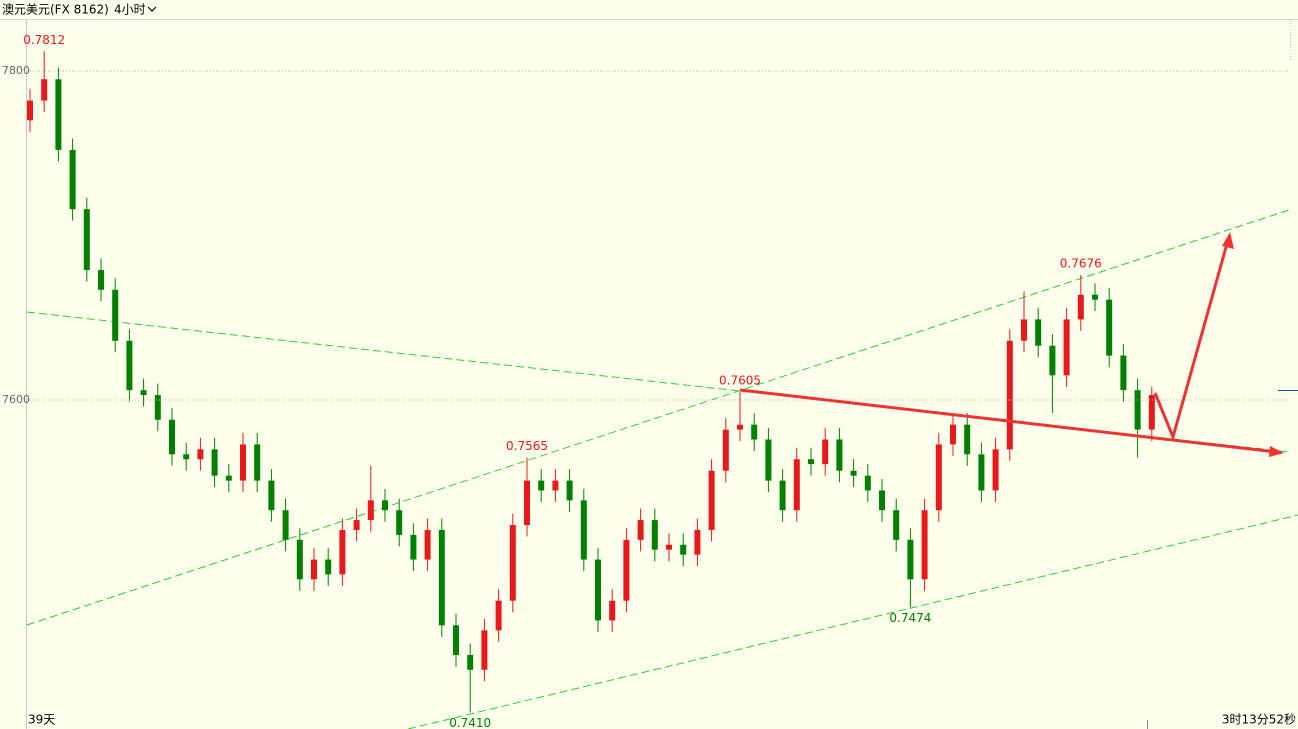 Image resolution: width=1298 pixels, height=729 pixels. Describe the element at coordinates (1259, 720) in the screenshot. I see `footer-right: 3时13分52秒` at that location.